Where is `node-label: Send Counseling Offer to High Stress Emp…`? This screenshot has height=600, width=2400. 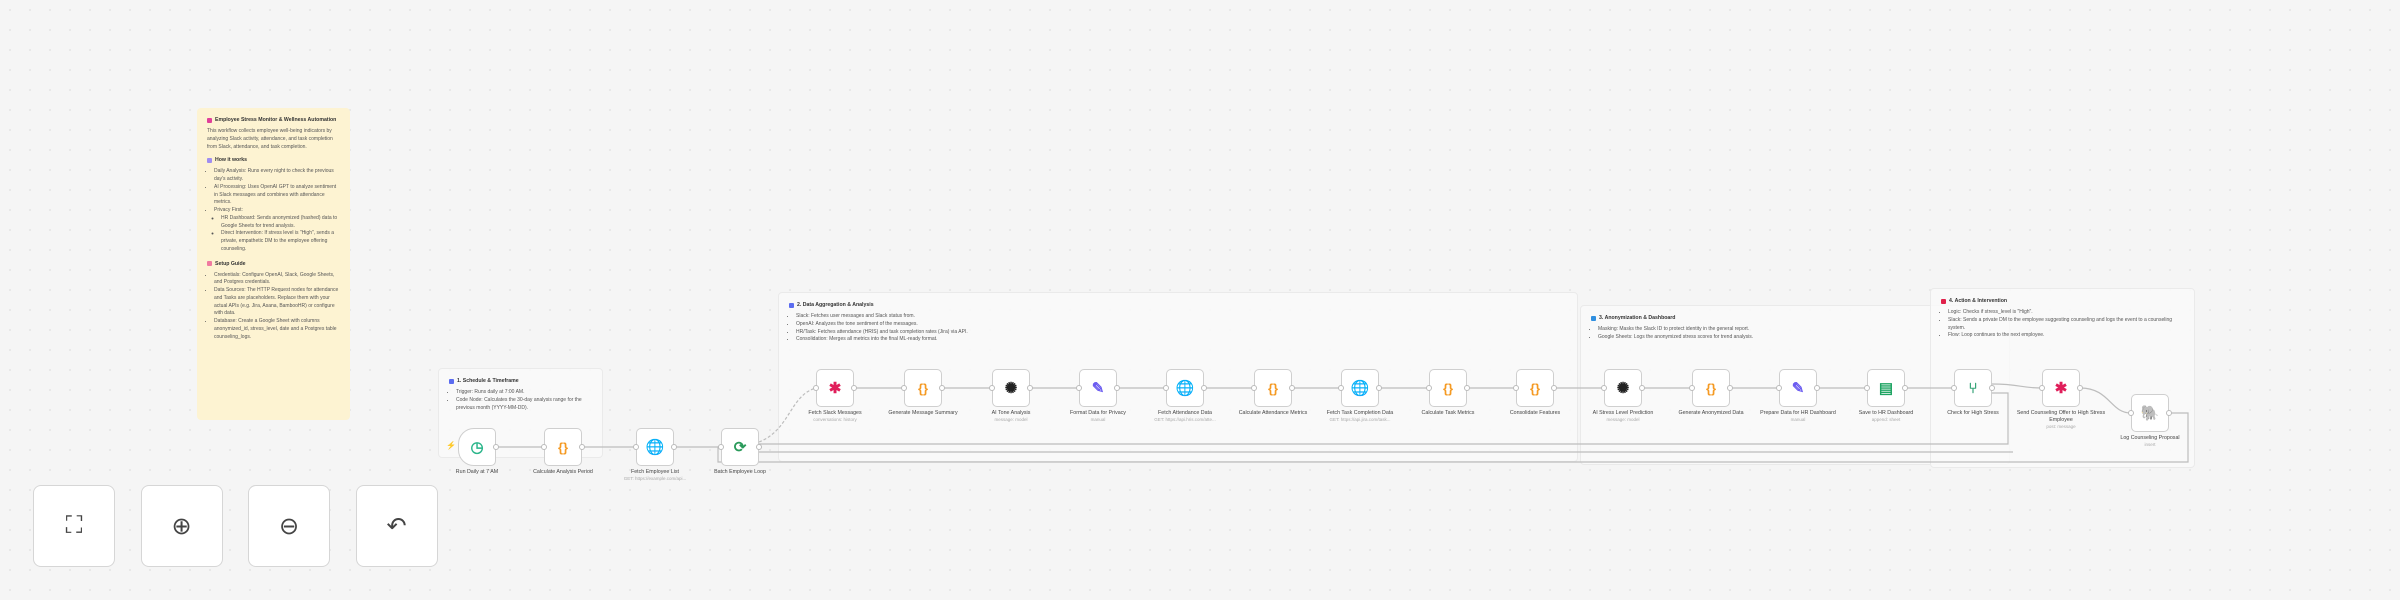
node-label: Send Counseling Offer to High Stress Emp… is located at coordinates (2061, 420).